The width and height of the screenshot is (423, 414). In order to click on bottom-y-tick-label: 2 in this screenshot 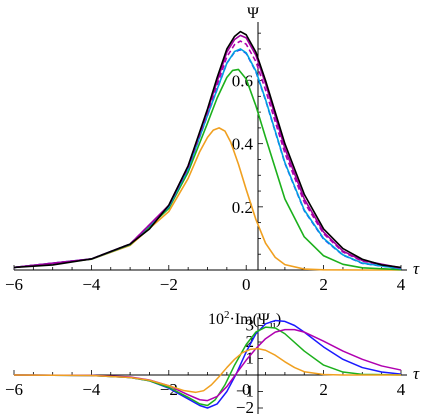, I will do `click(250, 341)`.